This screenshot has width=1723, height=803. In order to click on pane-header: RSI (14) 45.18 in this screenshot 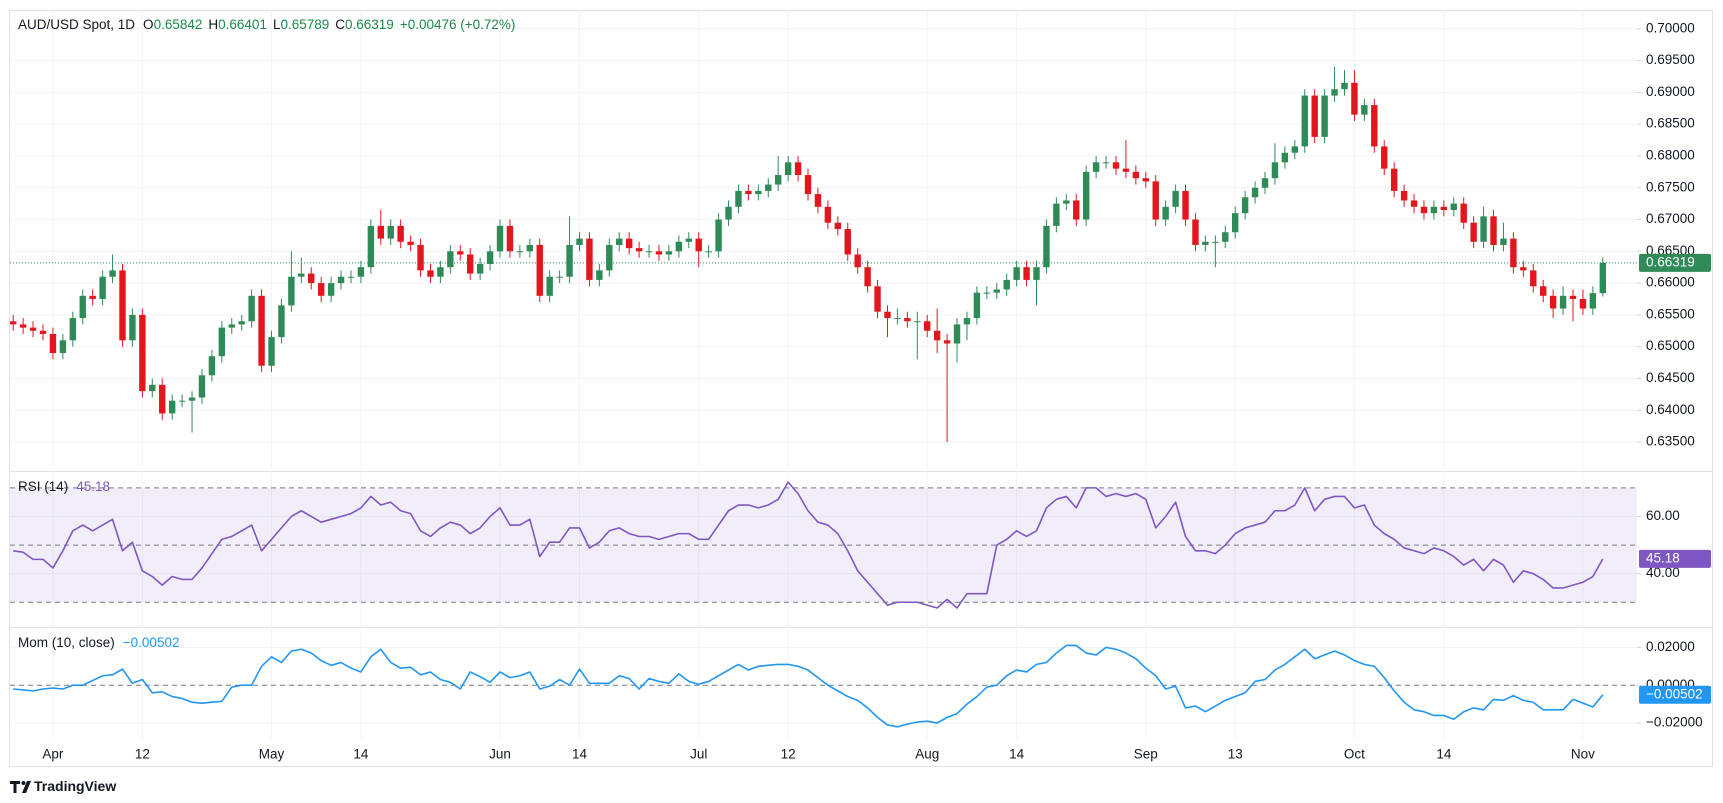, I will do `click(64, 486)`.